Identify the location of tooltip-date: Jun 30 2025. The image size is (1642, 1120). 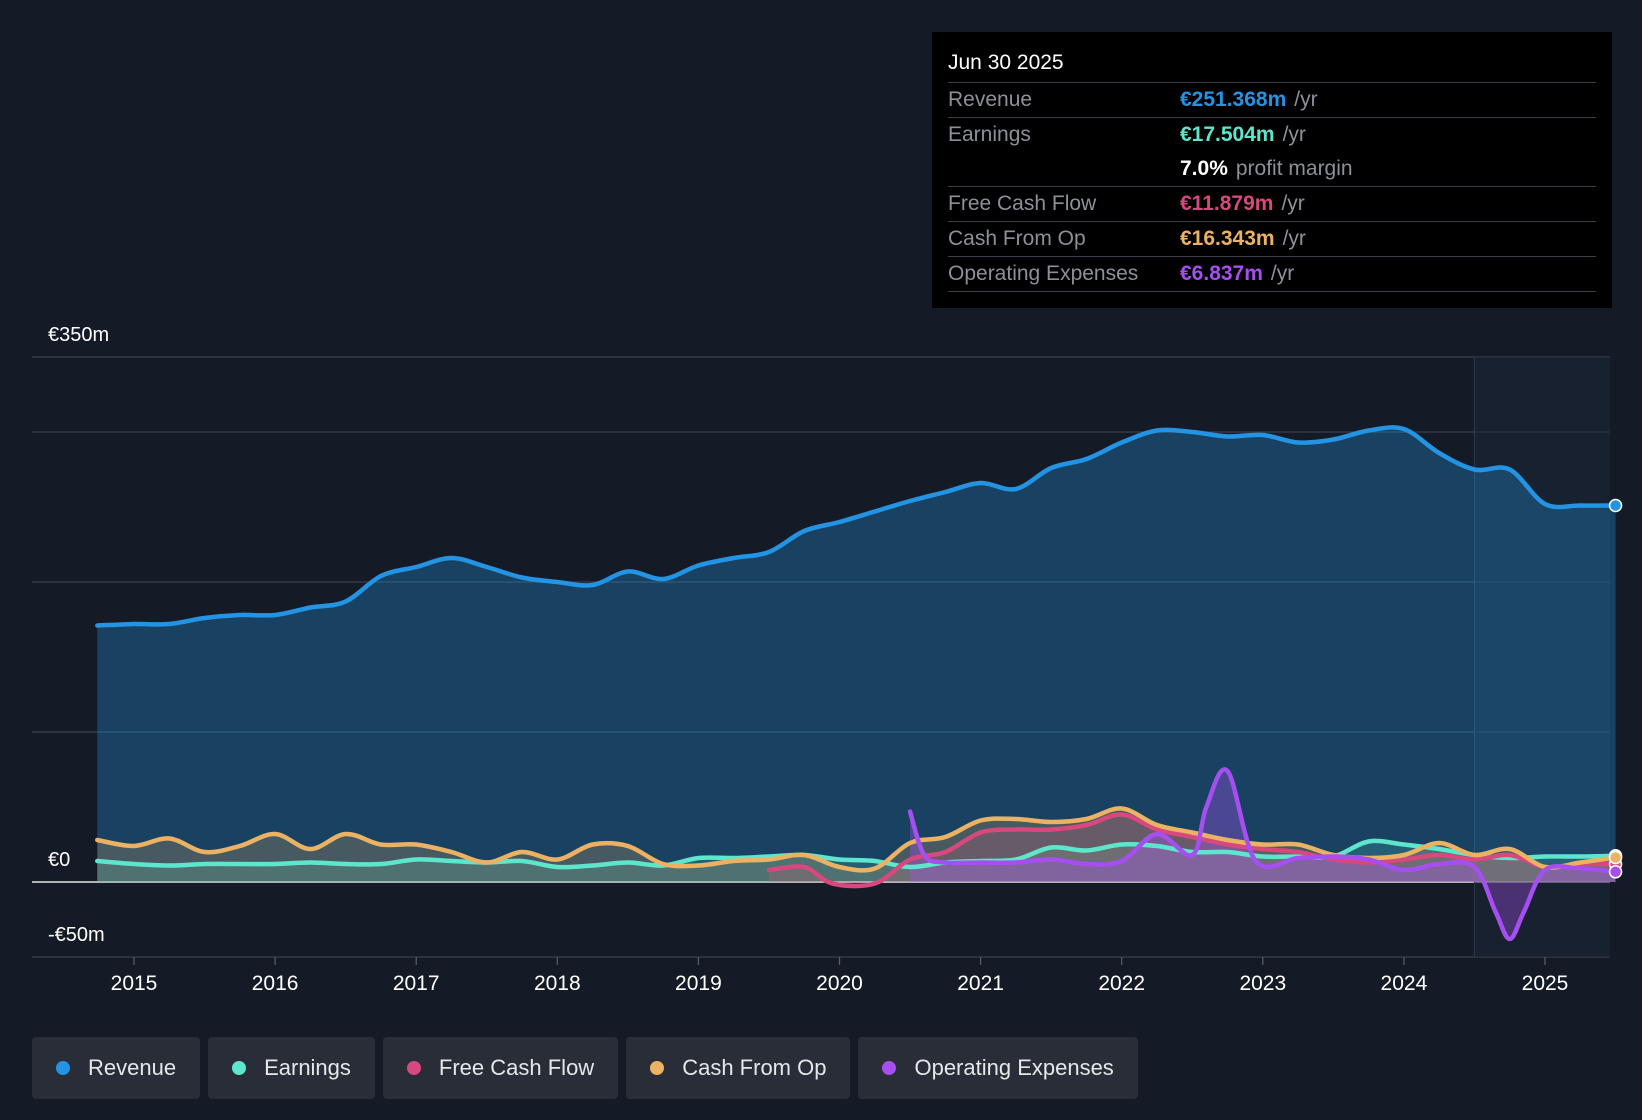
(1272, 64).